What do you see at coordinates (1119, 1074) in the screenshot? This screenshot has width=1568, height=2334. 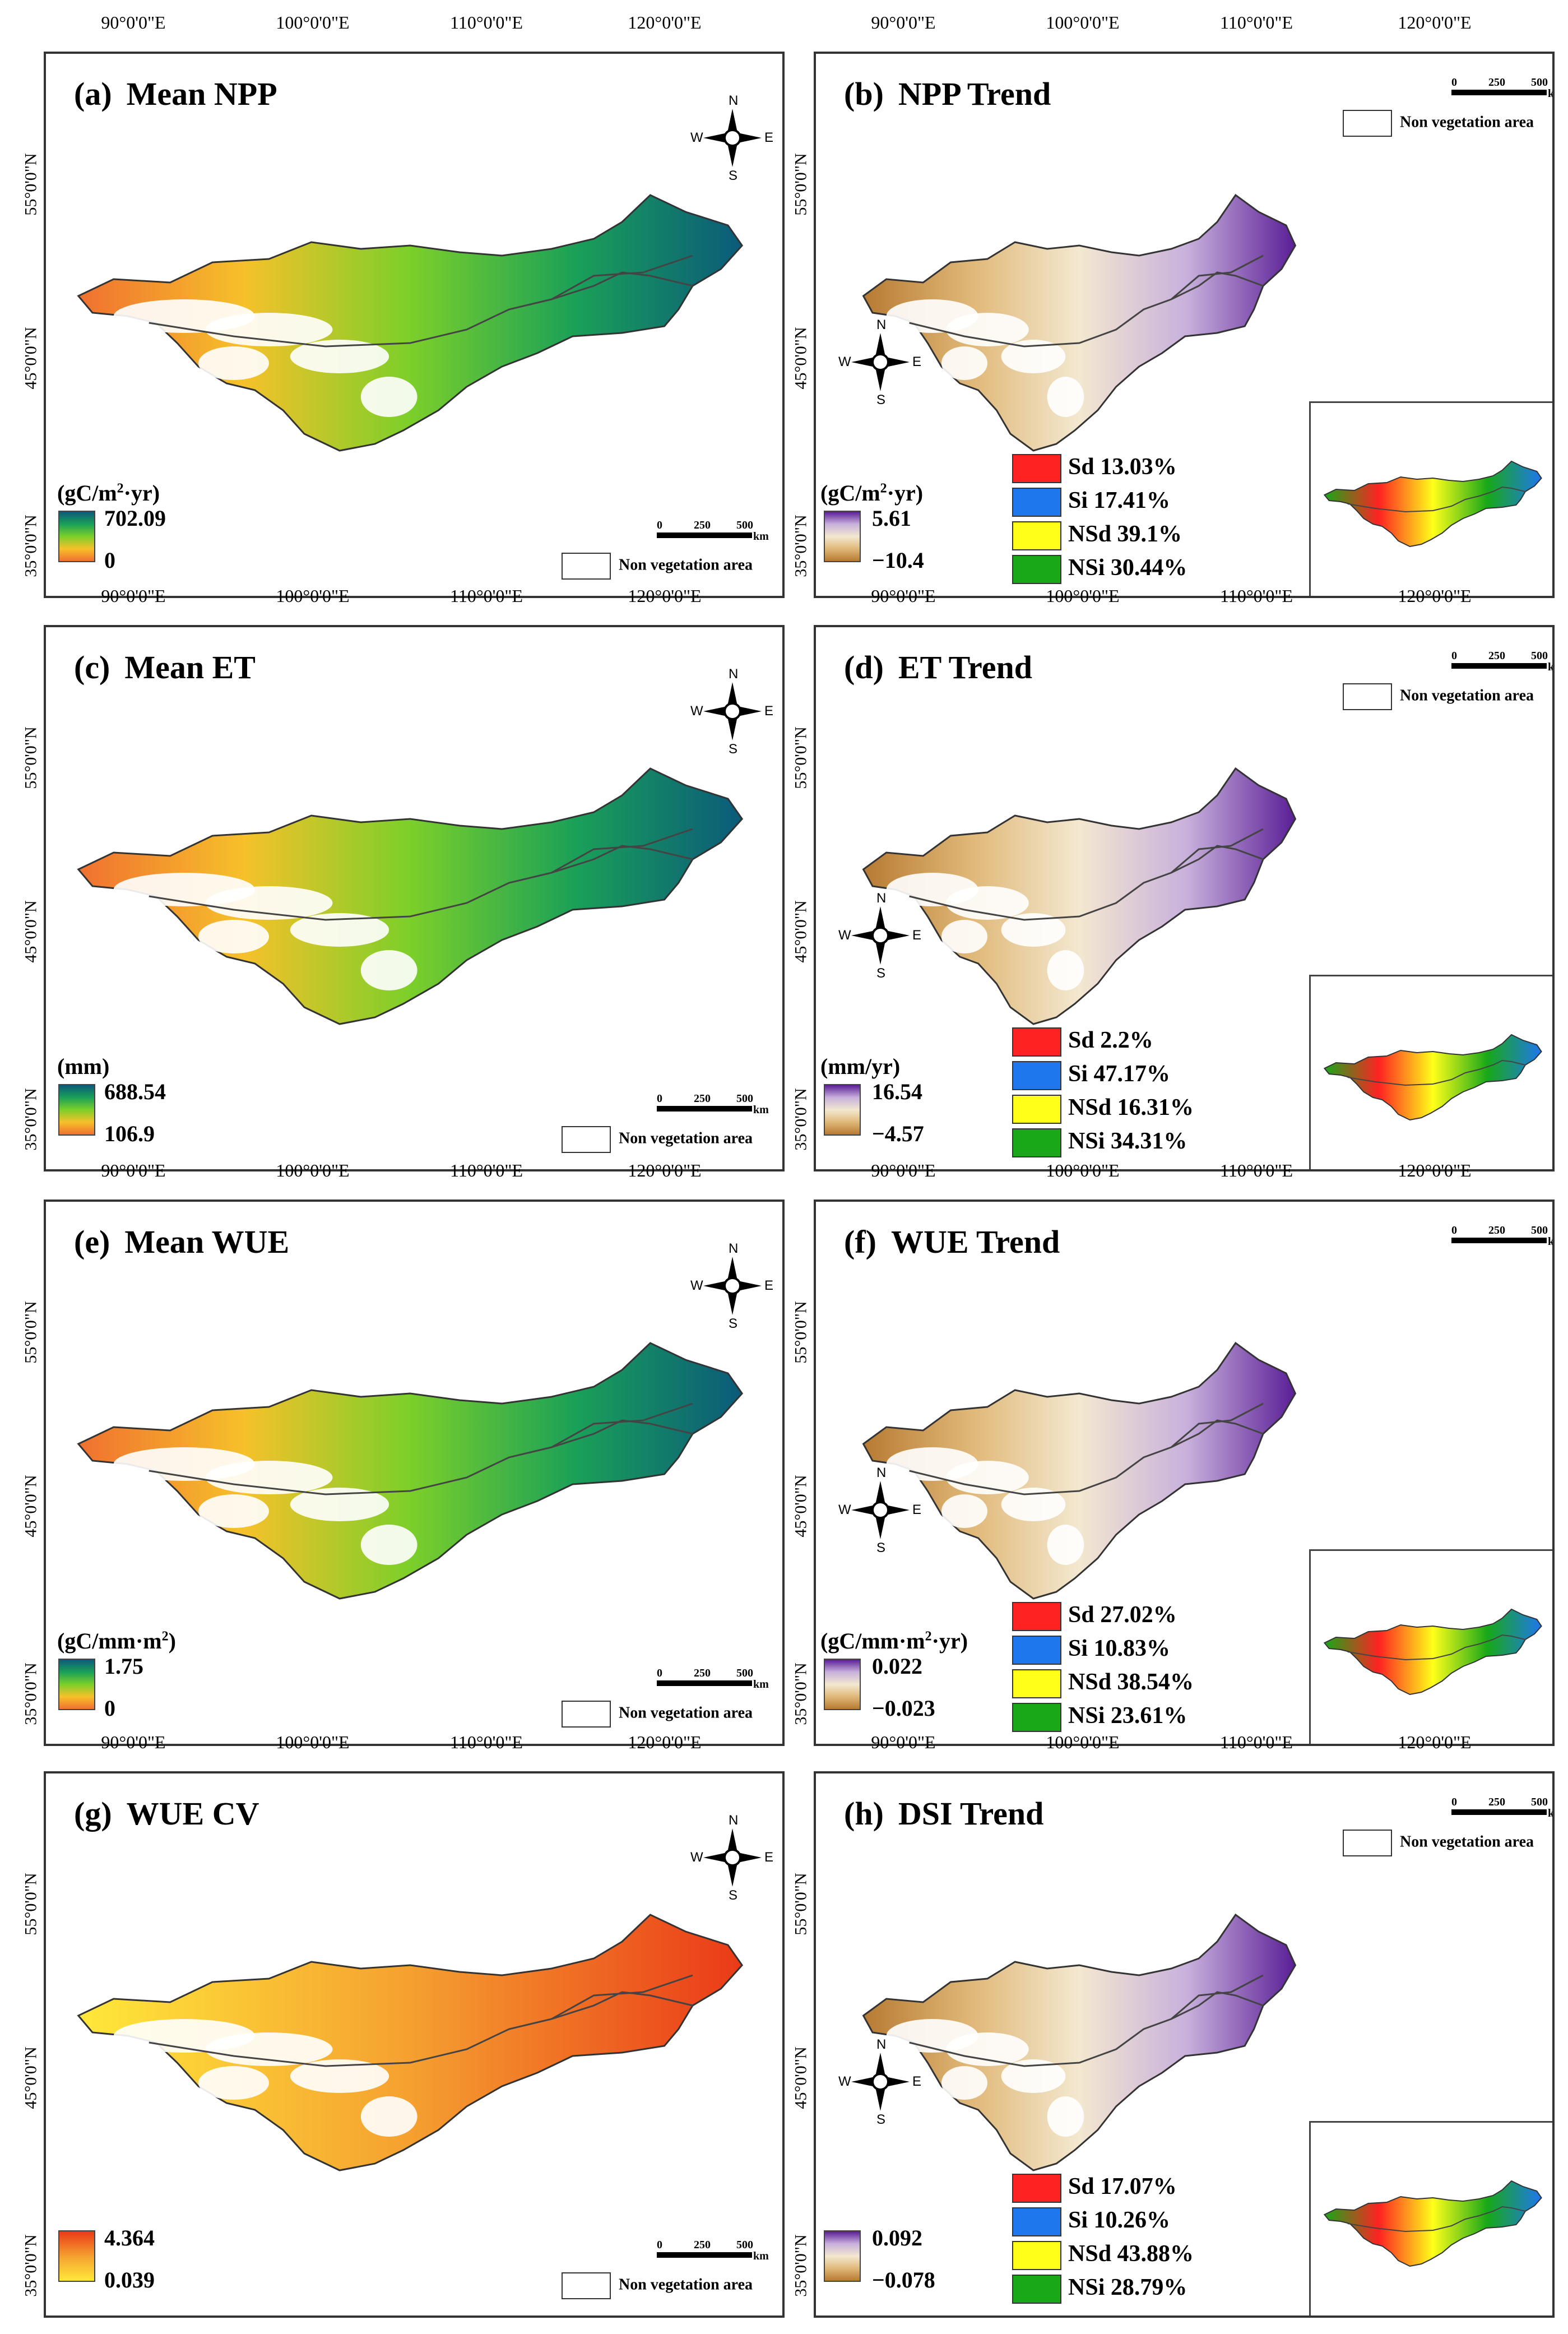 I see `trend-class-label: Si 47.17%` at bounding box center [1119, 1074].